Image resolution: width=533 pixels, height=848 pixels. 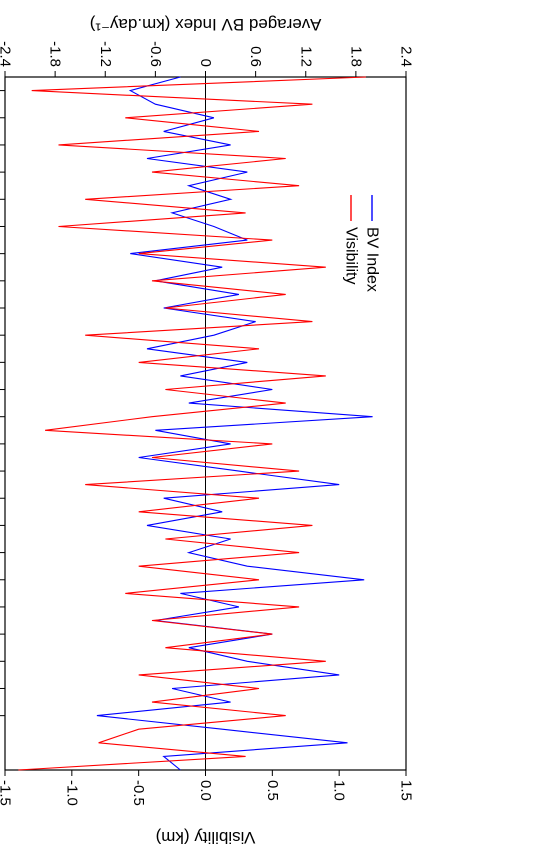 I want to click on y-right-tick-label: -1.8, so click(x=55, y=54).